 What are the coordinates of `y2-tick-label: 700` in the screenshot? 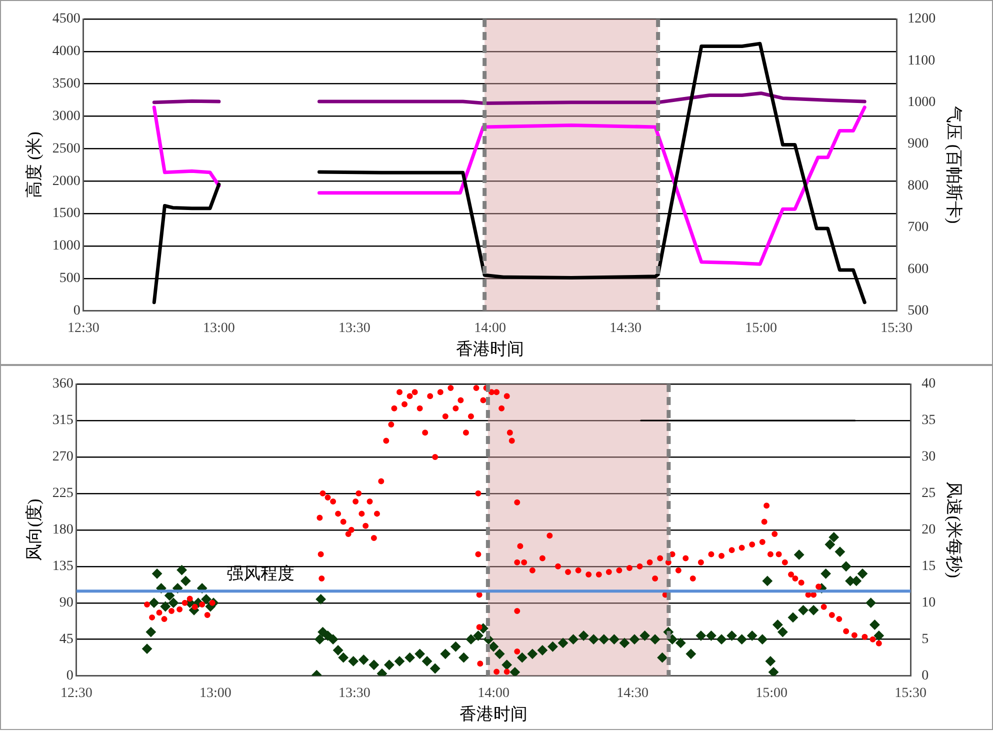 It's located at (918, 228).